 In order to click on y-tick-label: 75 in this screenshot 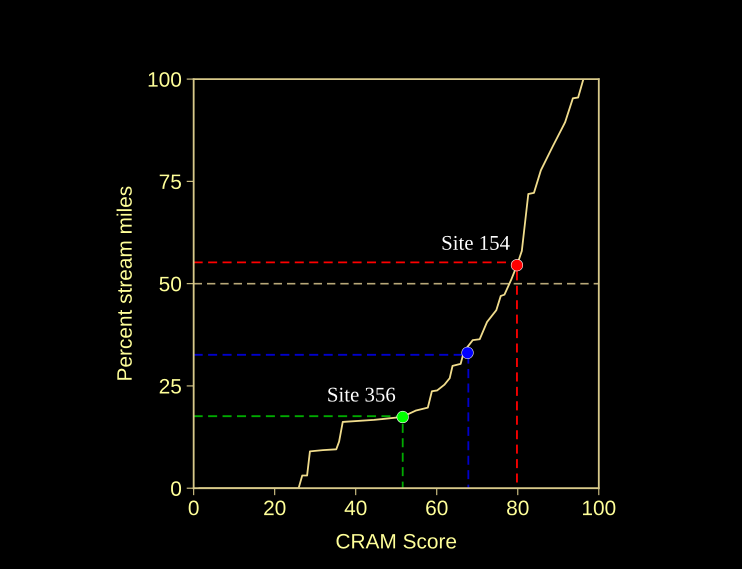, I will do `click(170, 182)`.